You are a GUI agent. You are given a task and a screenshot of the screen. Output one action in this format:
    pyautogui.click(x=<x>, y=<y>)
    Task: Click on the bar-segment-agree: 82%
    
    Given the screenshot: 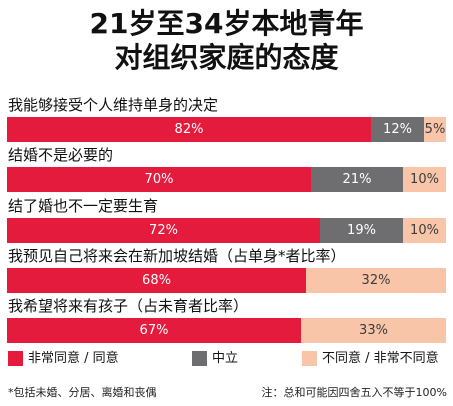 What is the action you would take?
    pyautogui.click(x=189, y=129)
    